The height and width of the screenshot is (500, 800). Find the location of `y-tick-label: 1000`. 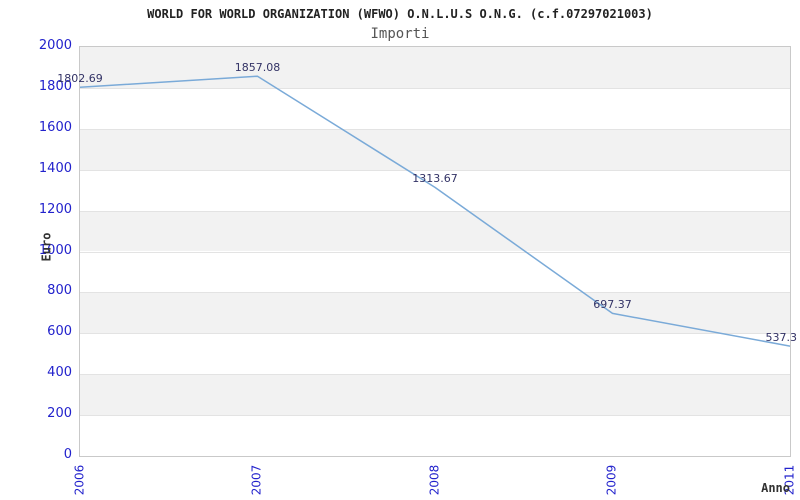

y-tick-label: 1000 is located at coordinates (55, 250).